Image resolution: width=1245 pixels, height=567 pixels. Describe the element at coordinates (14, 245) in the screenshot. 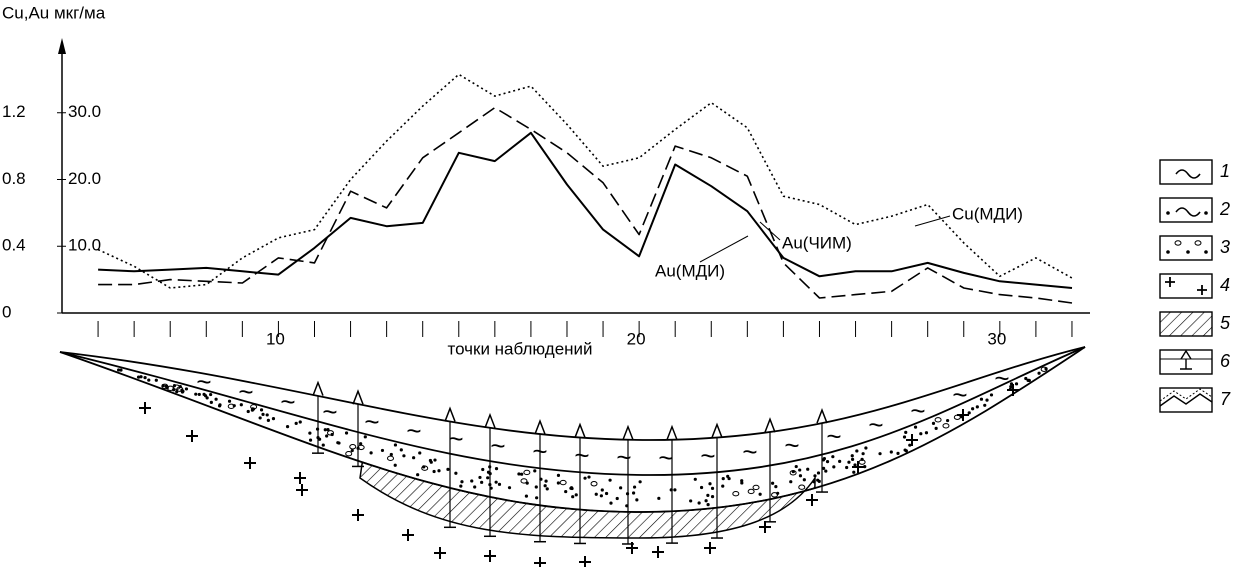

I see `y-tick-label: 0.4` at that location.